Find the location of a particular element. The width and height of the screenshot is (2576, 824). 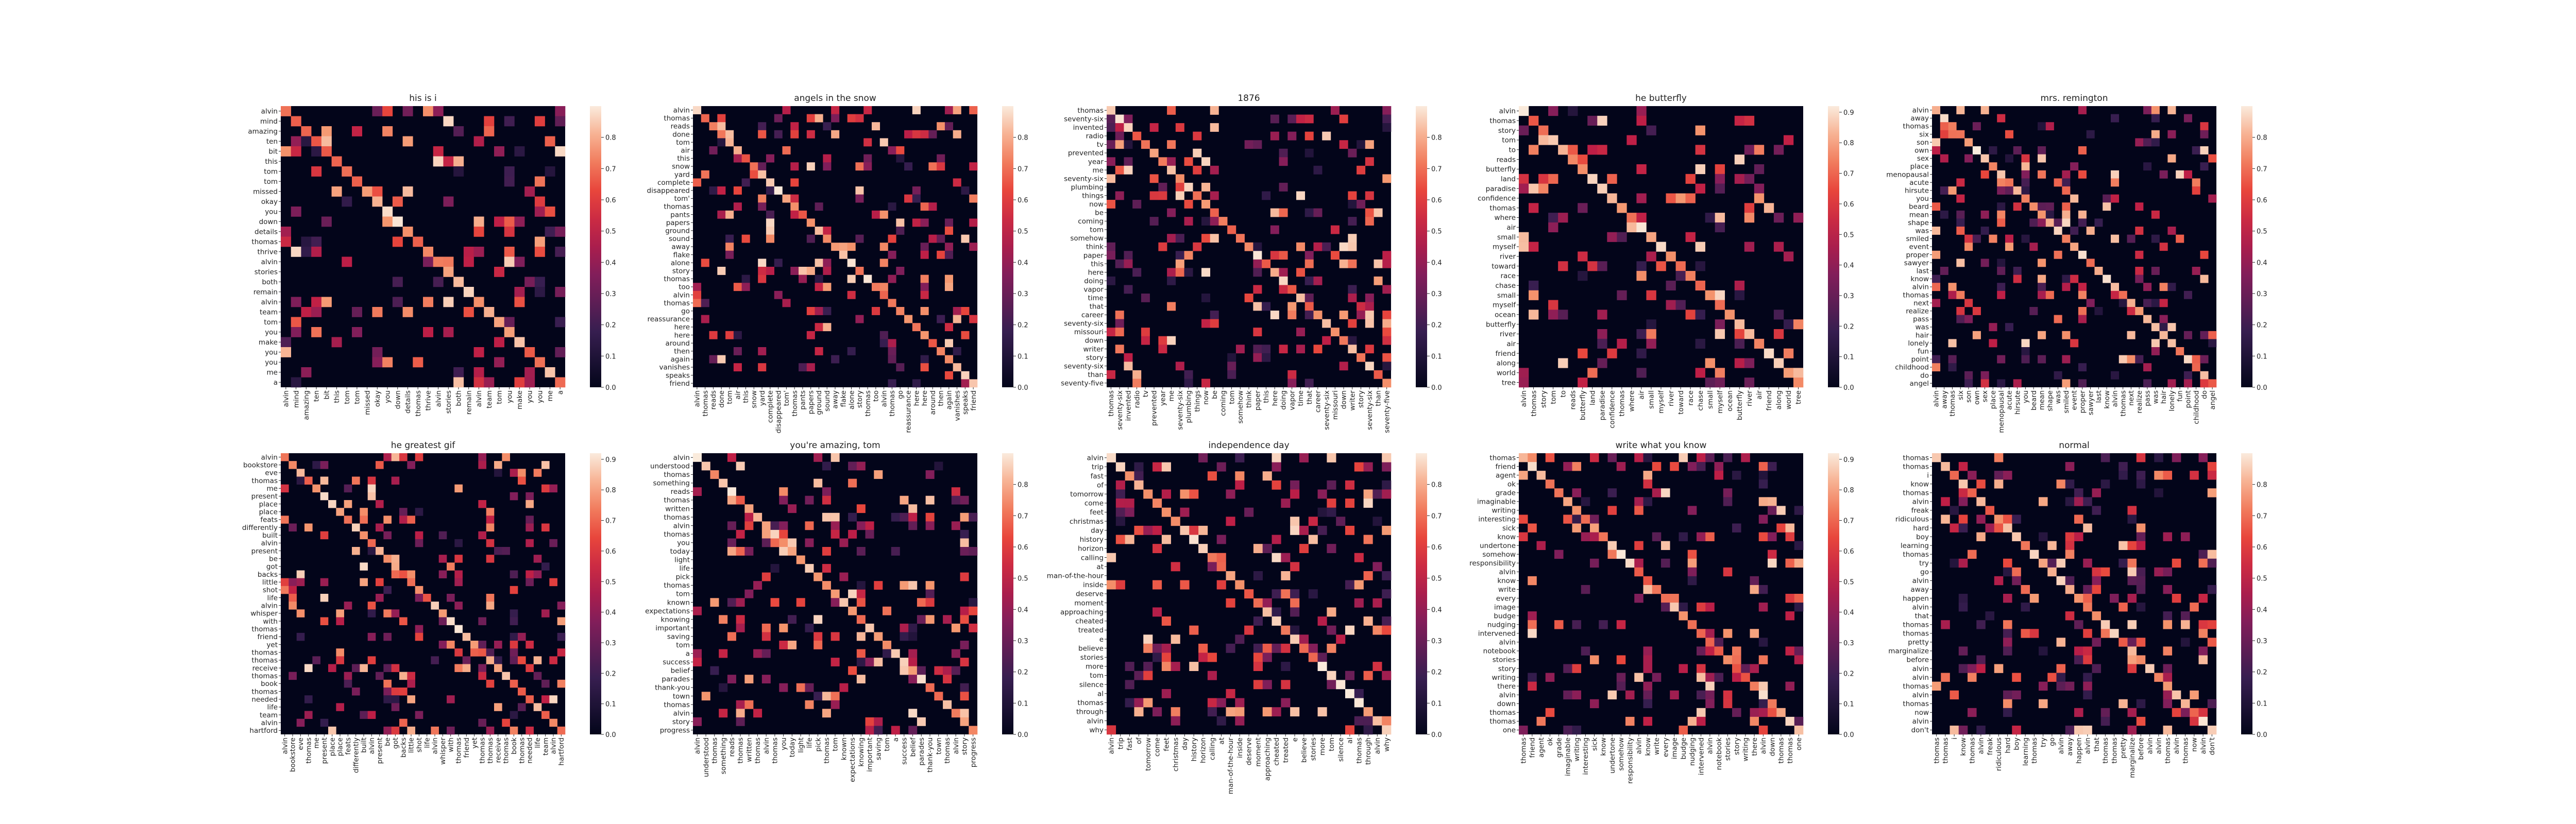

x-tick-label: thomas is located at coordinates (1790, 751).